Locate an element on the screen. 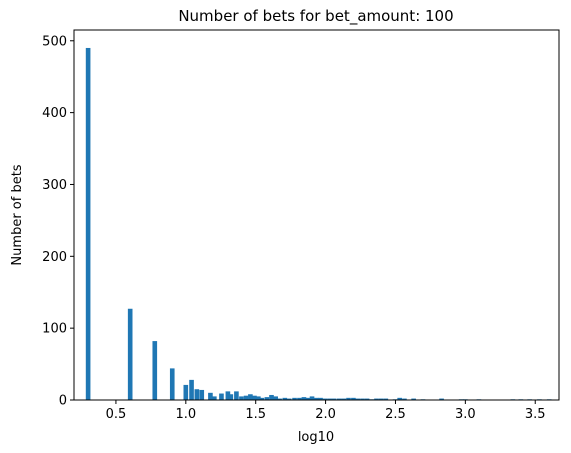 This screenshot has height=453, width=571. chart-title: Number of bets for bet_amount: 100 is located at coordinates (315, 16).